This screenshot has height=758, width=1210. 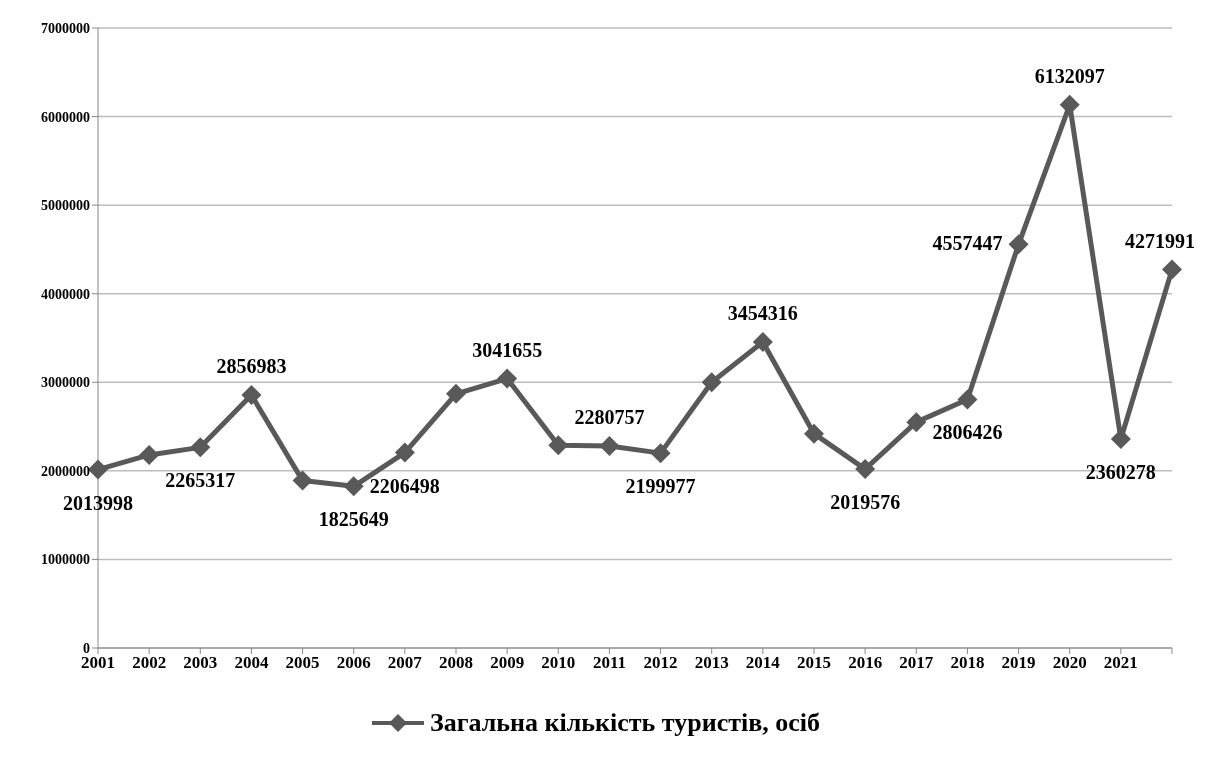 I want to click on data-label: 2019576, so click(x=865, y=502).